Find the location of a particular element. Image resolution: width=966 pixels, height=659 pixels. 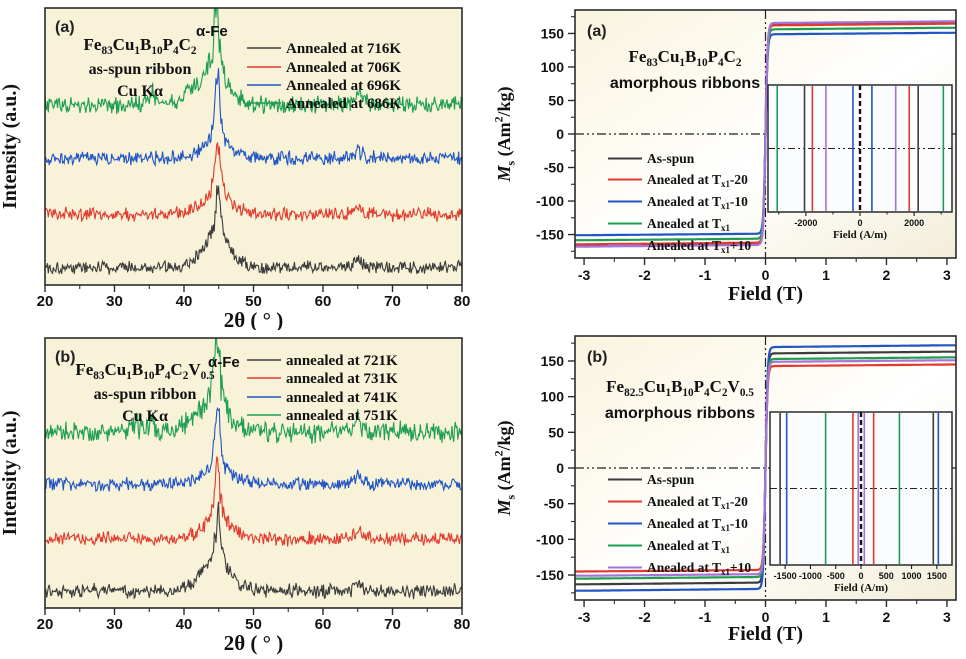

legend-label: Annealed at 686K is located at coordinates (343, 104).